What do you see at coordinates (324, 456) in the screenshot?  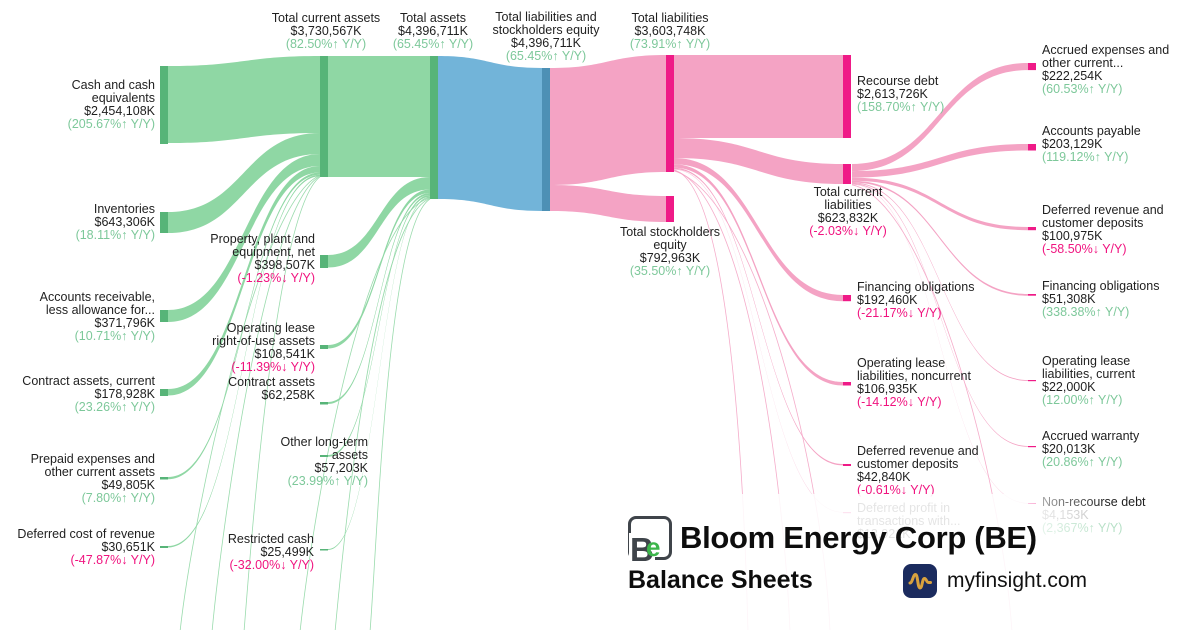 I see `sankey-node-olta` at bounding box center [324, 456].